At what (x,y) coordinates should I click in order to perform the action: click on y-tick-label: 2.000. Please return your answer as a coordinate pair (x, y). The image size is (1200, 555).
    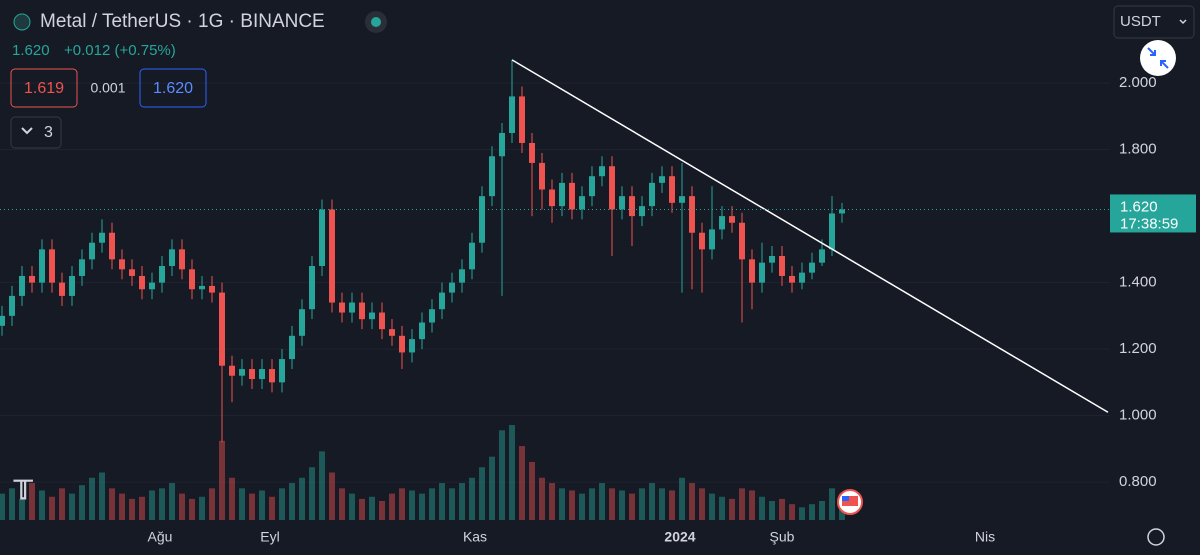
    Looking at the image, I should click on (1138, 82).